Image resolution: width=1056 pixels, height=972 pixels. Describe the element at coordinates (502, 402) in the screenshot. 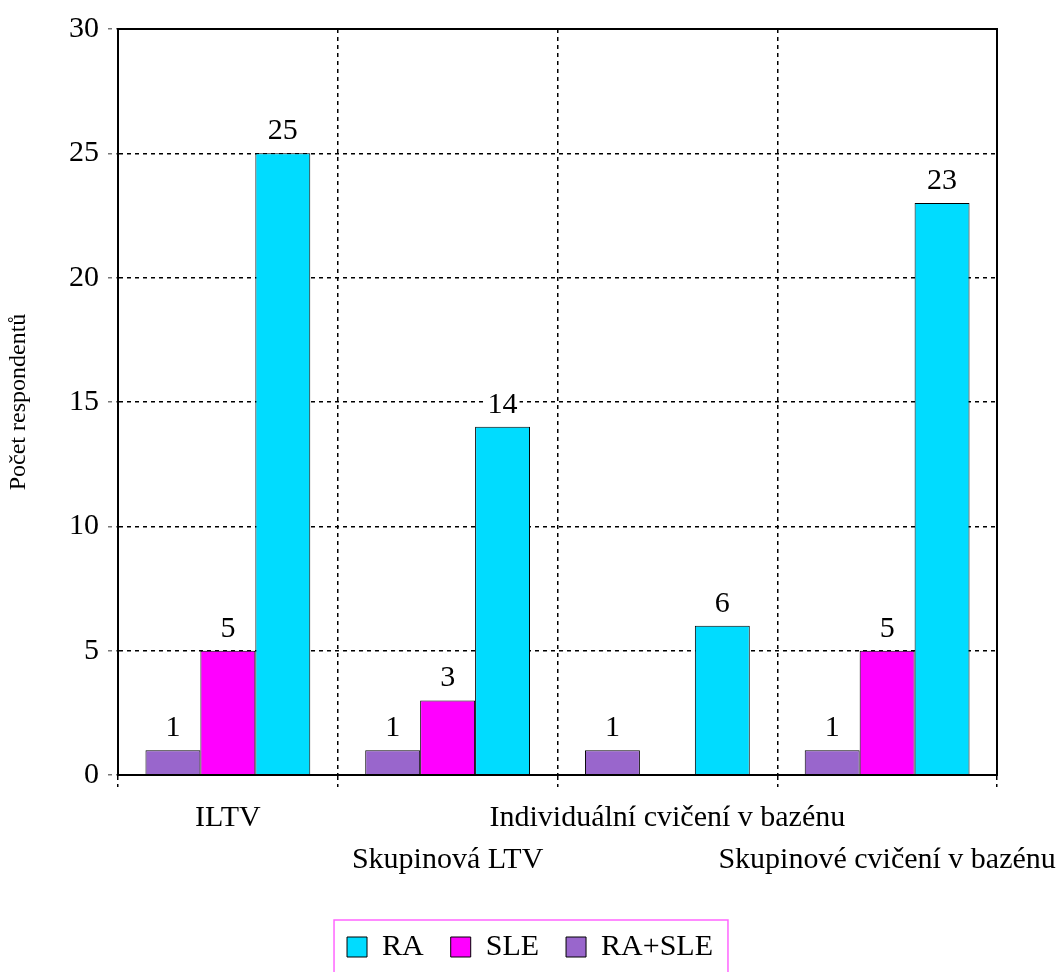

I see `data-label: 14` at that location.